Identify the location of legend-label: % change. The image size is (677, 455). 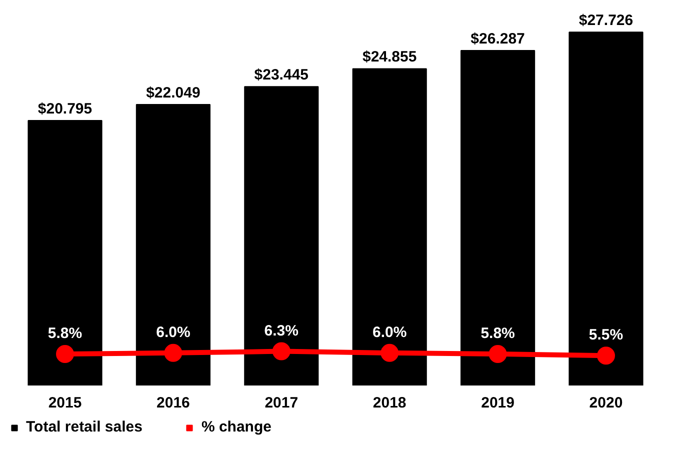
(236, 427).